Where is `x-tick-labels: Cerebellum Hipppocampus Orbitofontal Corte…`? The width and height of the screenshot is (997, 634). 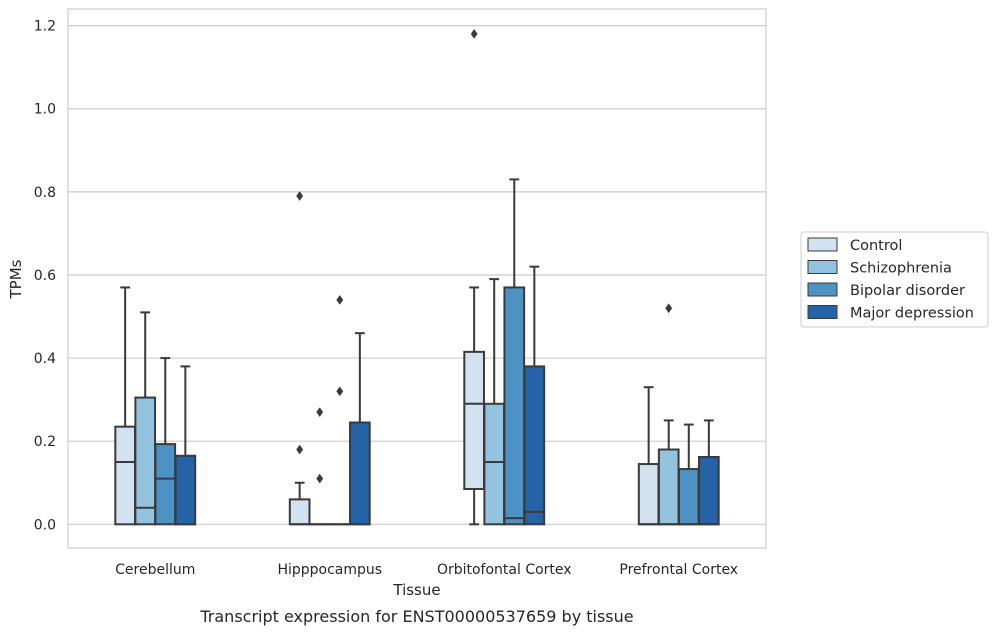
x-tick-labels: Cerebellum Hipppocampus Orbitofontal Corte… is located at coordinates (426, 570).